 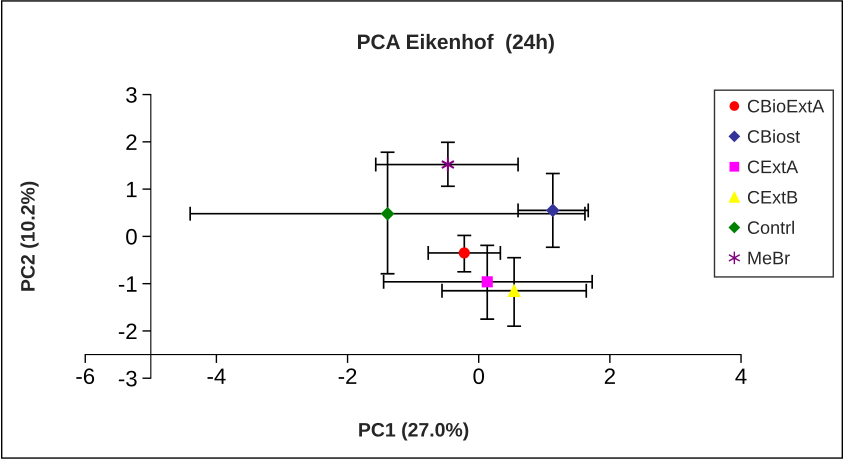 I want to click on y-tick-label: 2, so click(x=131, y=142).